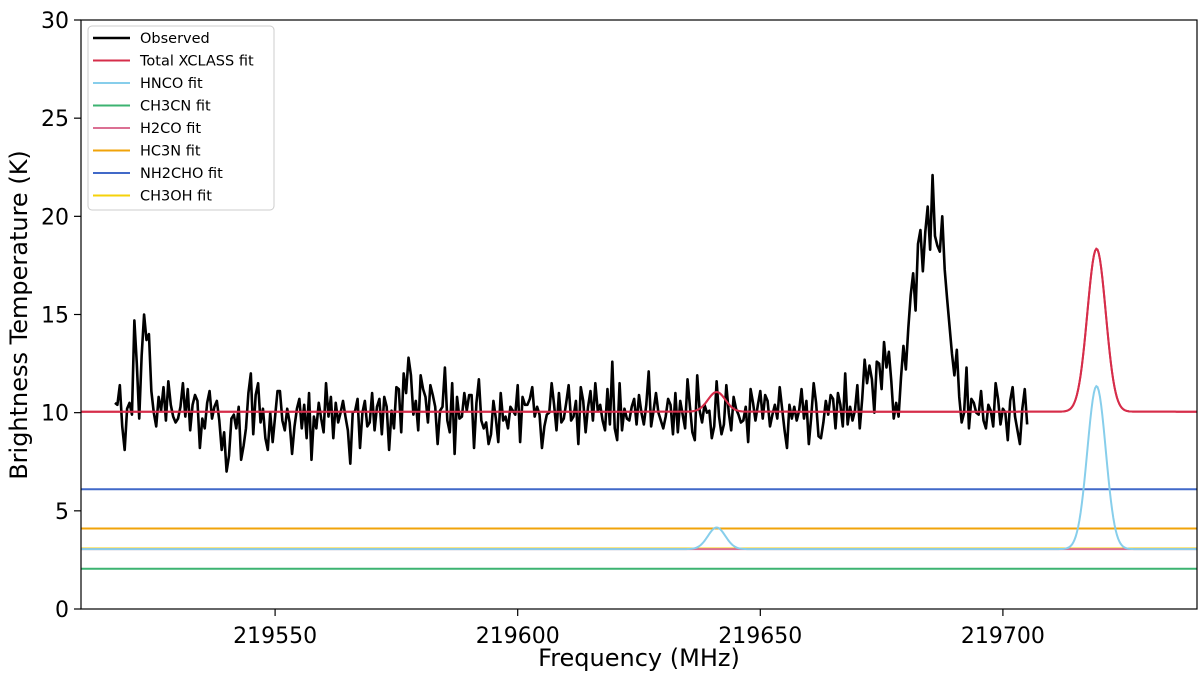  Describe the element at coordinates (62, 512) in the screenshot. I see `y-tick-label: 5` at that location.